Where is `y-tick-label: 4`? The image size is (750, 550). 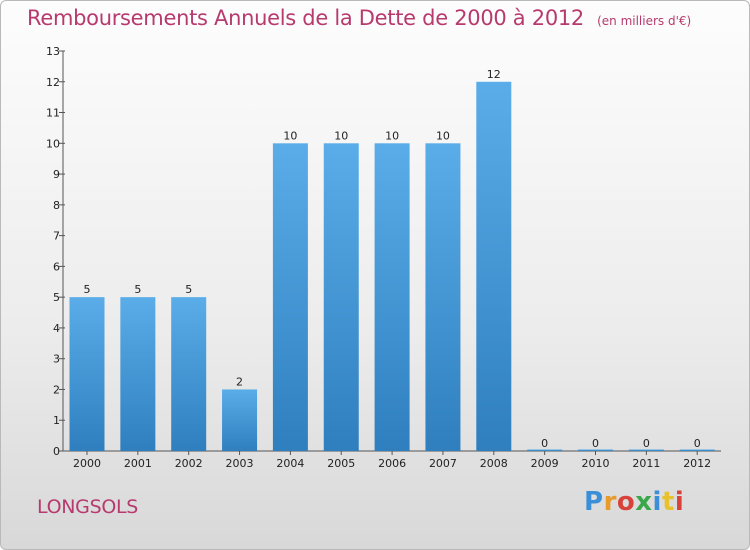
y-tick-label: 4 is located at coordinates (56, 328).